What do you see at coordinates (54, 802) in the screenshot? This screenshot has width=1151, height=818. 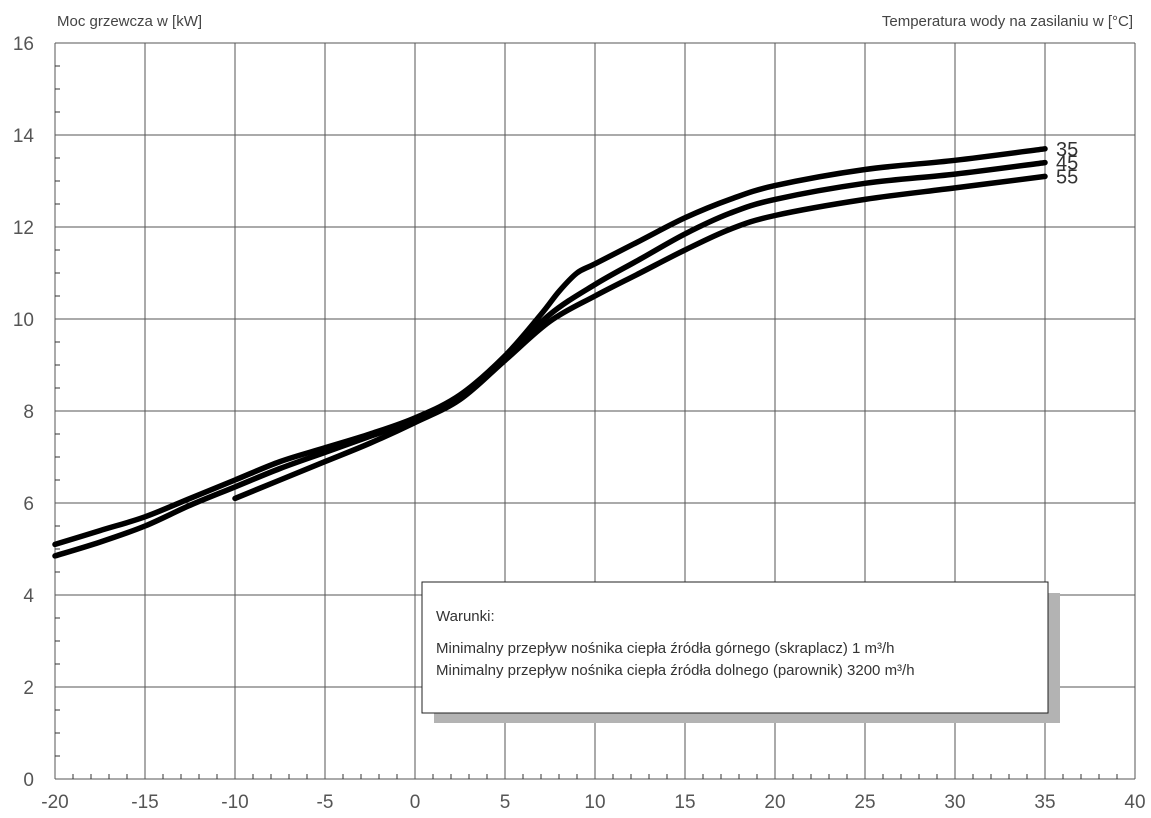 I see `x-tick-label: -20` at bounding box center [54, 802].